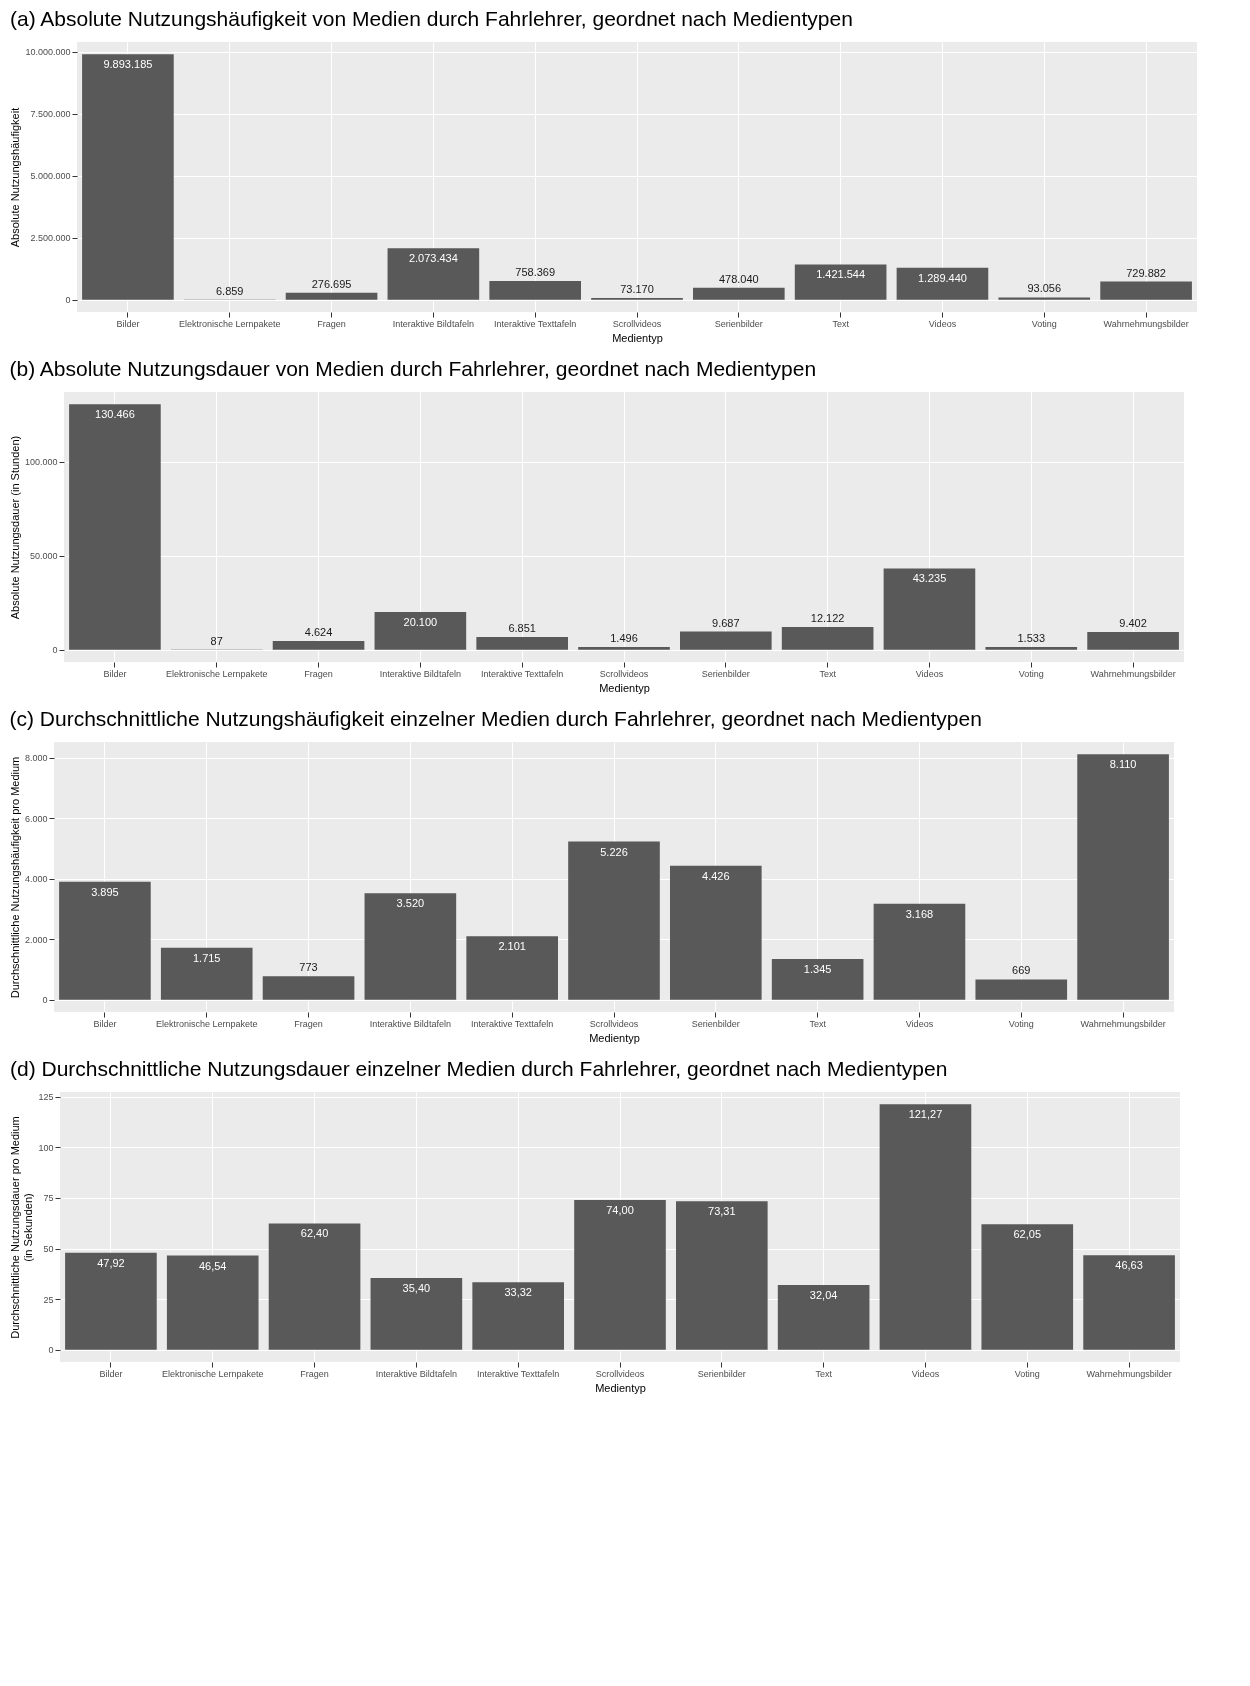  Describe the element at coordinates (1123, 764) in the screenshot. I see `data-label: 8.110` at that location.